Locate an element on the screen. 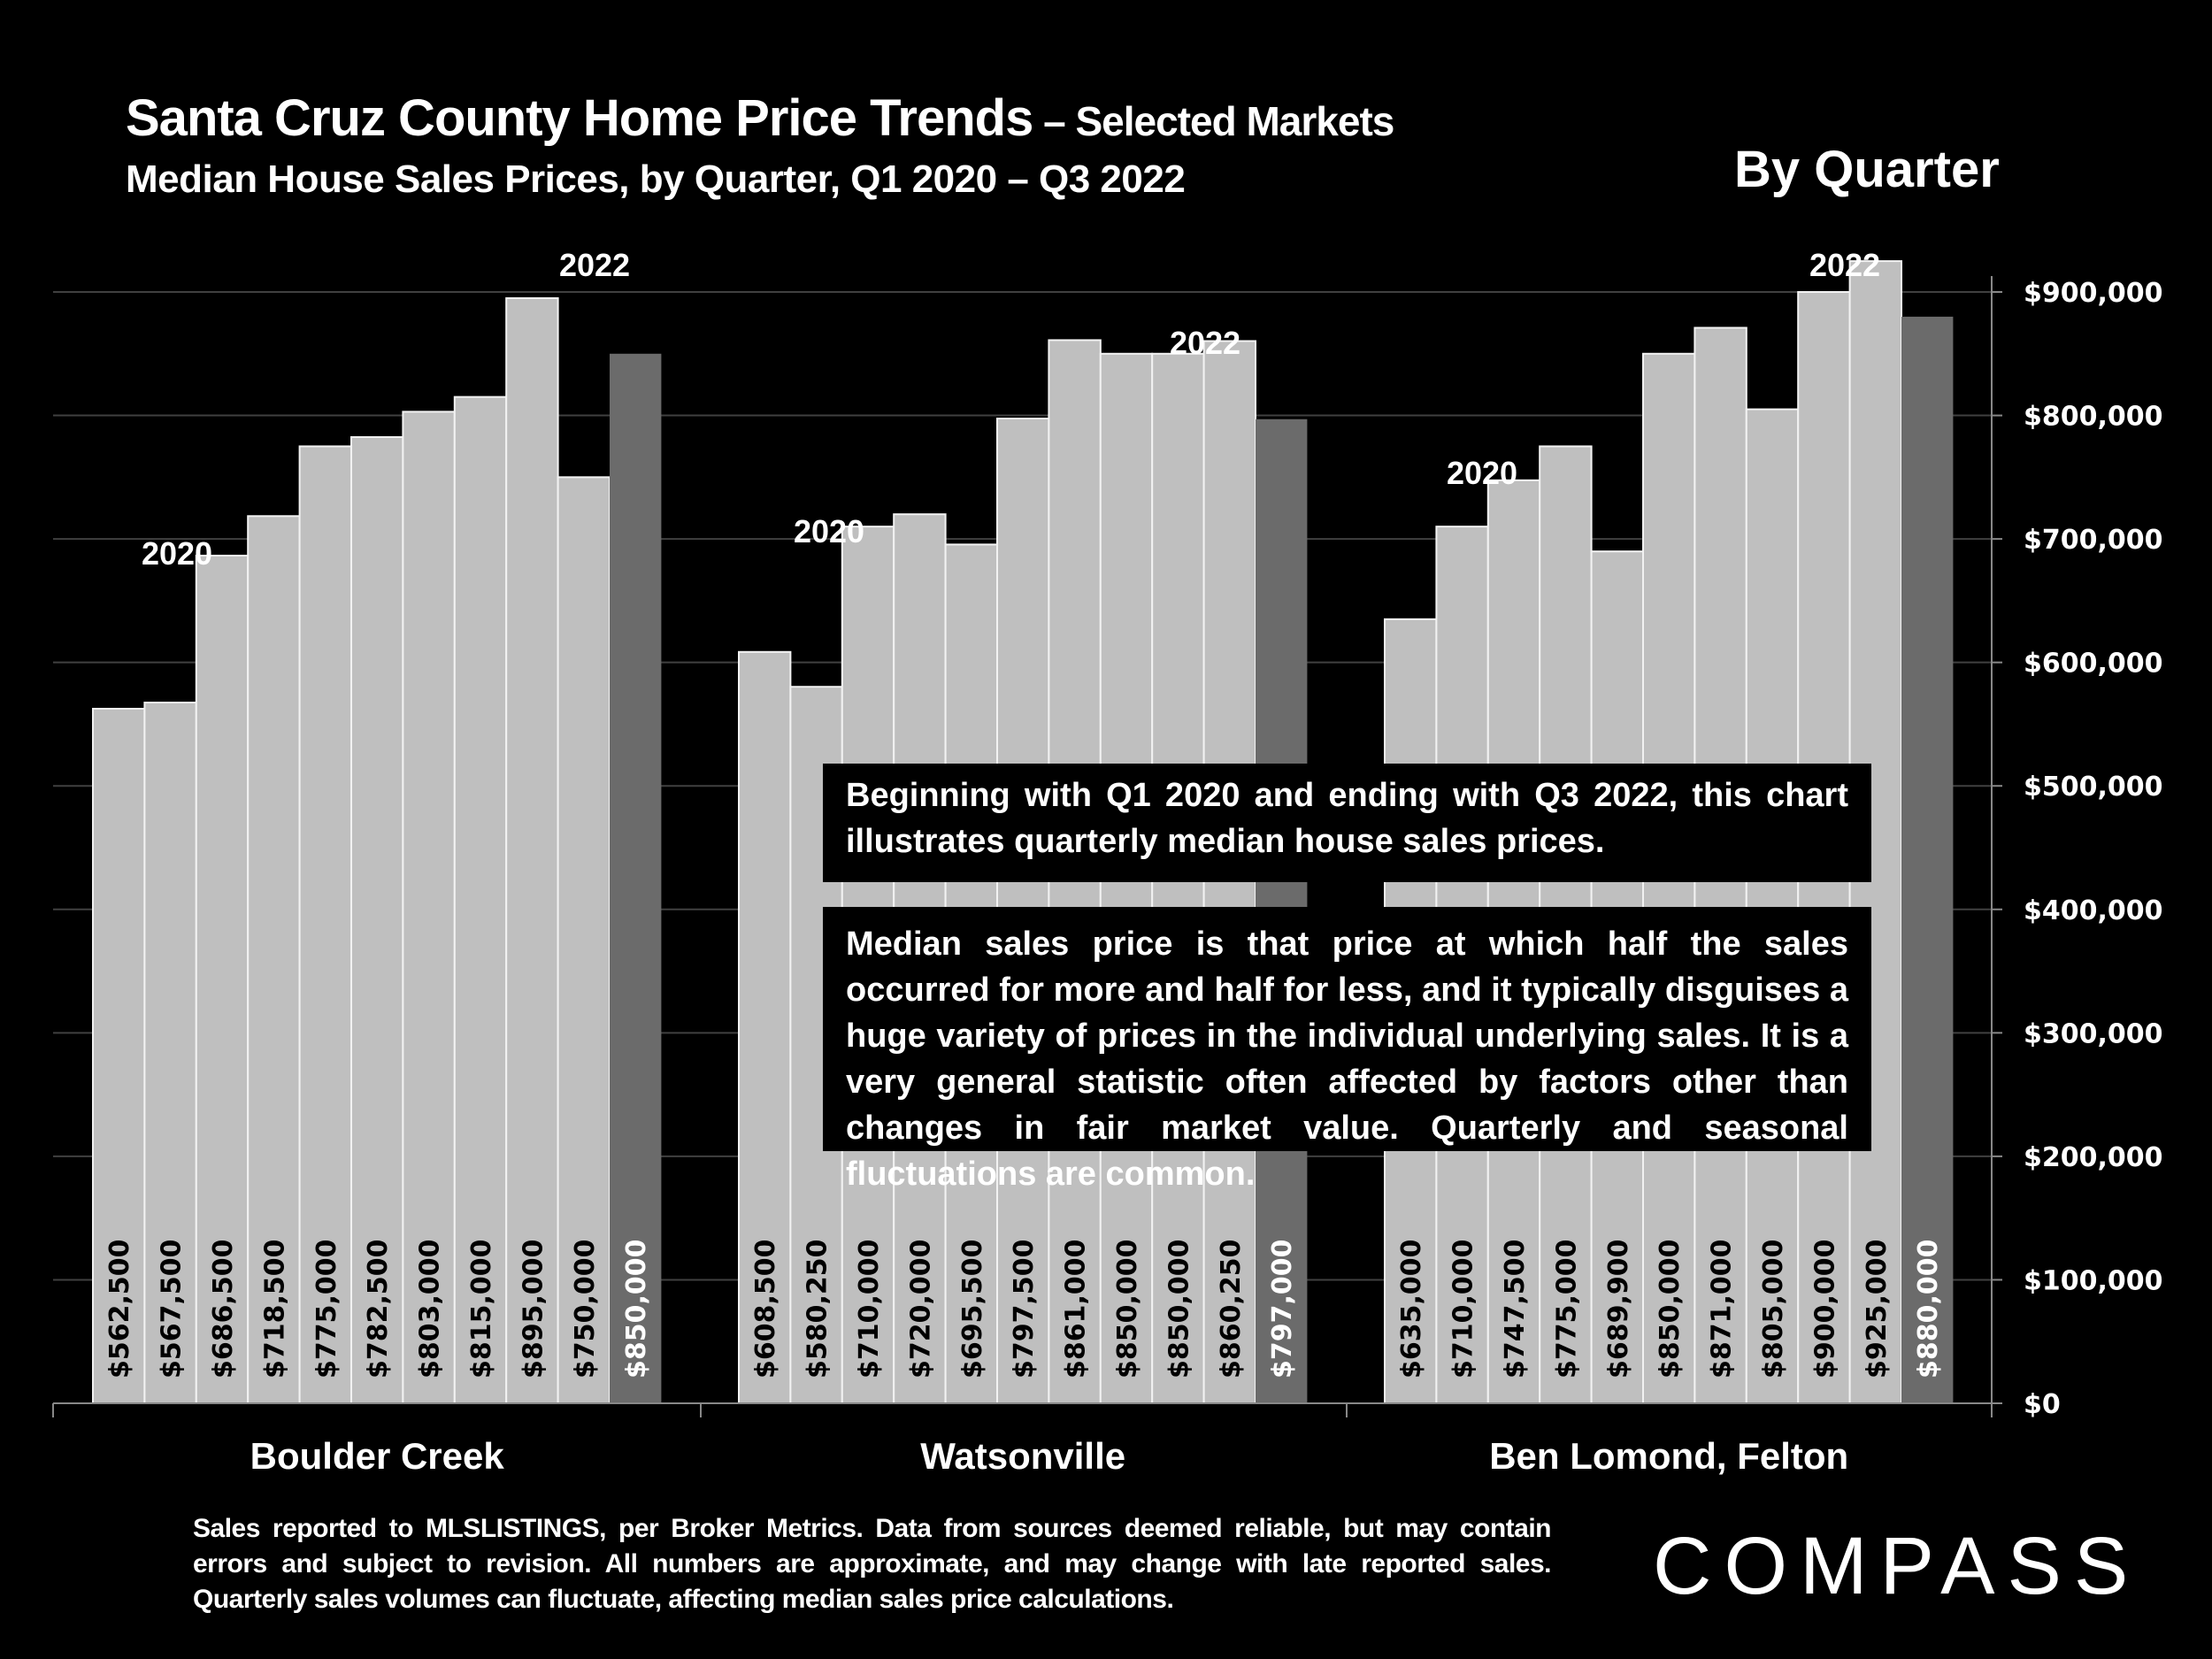 This screenshot has height=1659, width=2212. bar-value-label: $871,000 is located at coordinates (1723, 1309).